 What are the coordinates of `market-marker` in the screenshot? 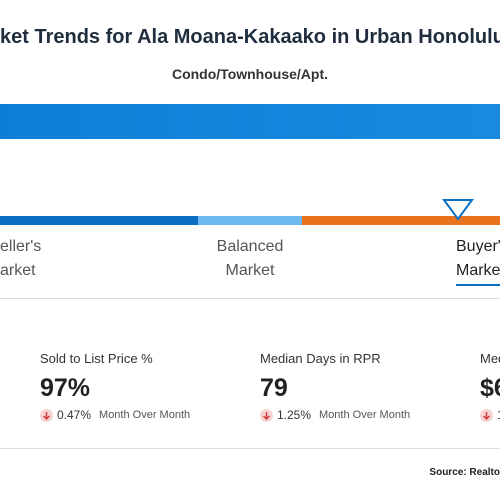 It's located at (458, 210).